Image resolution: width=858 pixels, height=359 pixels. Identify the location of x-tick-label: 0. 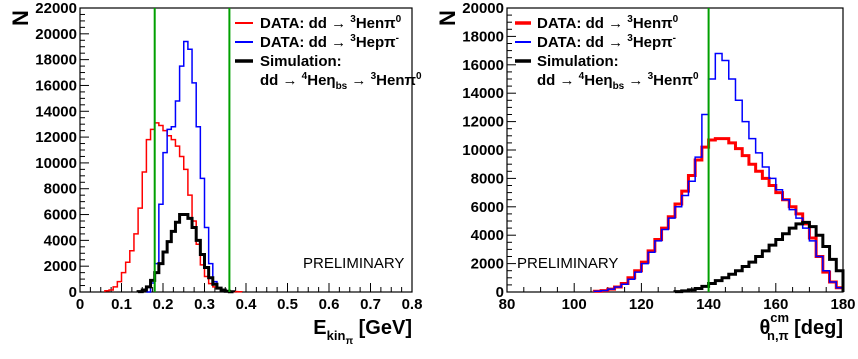
(80, 304).